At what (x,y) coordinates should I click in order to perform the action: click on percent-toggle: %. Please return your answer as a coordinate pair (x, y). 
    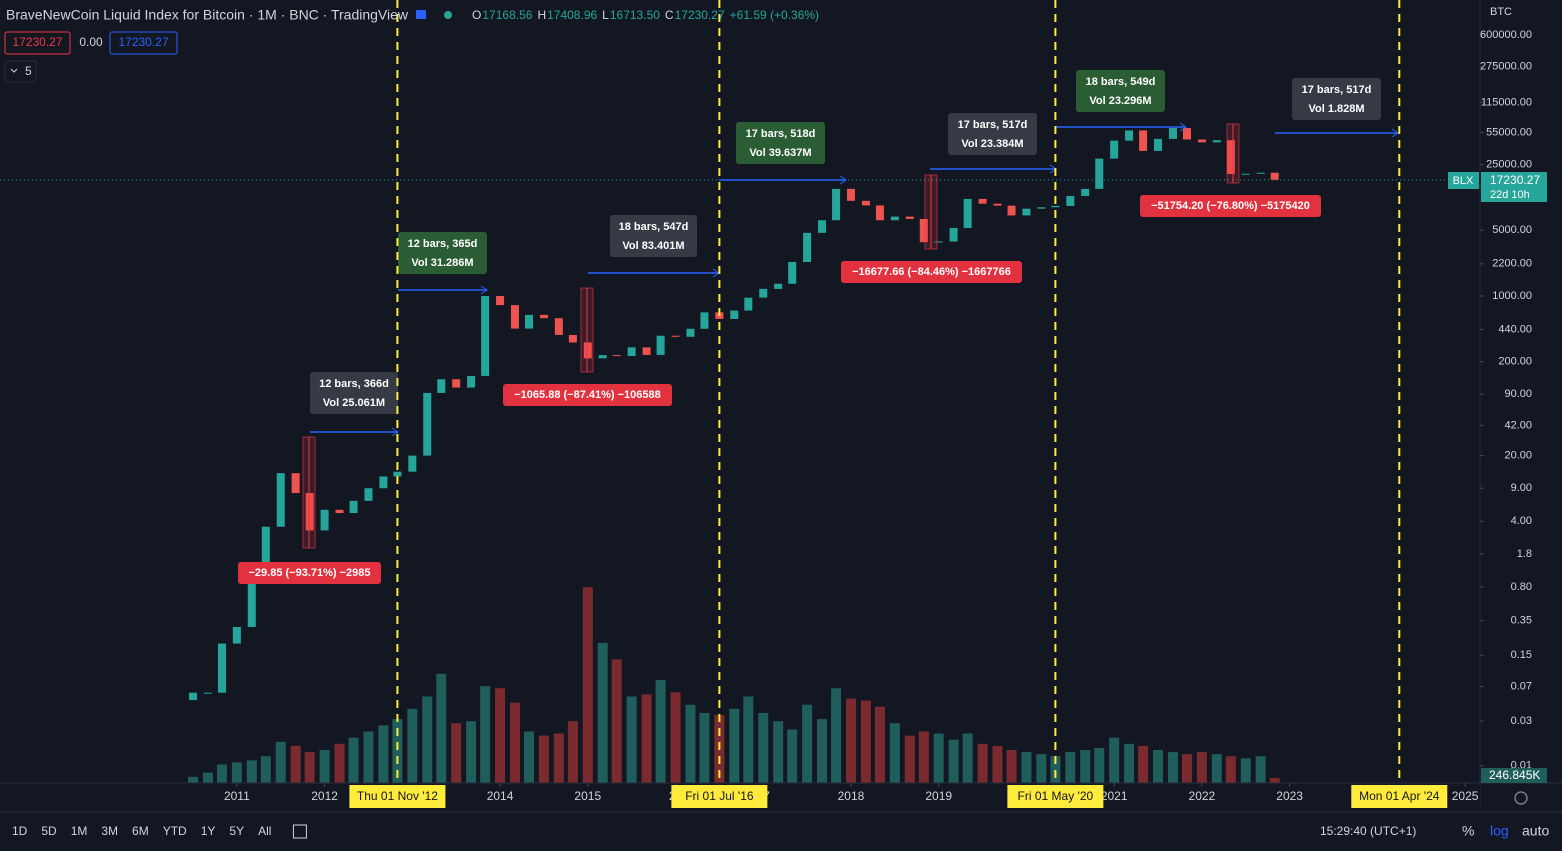
    Looking at the image, I should click on (1468, 831).